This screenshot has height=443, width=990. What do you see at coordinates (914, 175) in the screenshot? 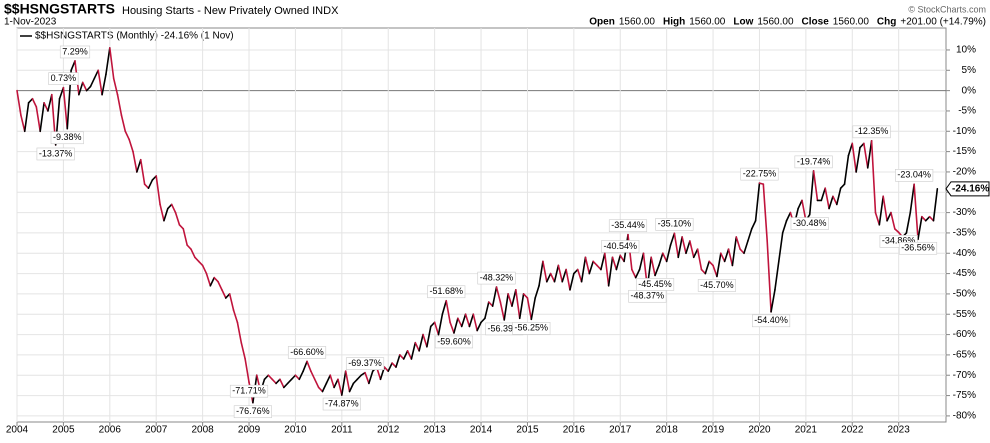
I see `data-label-text: -23.04%` at bounding box center [914, 175].